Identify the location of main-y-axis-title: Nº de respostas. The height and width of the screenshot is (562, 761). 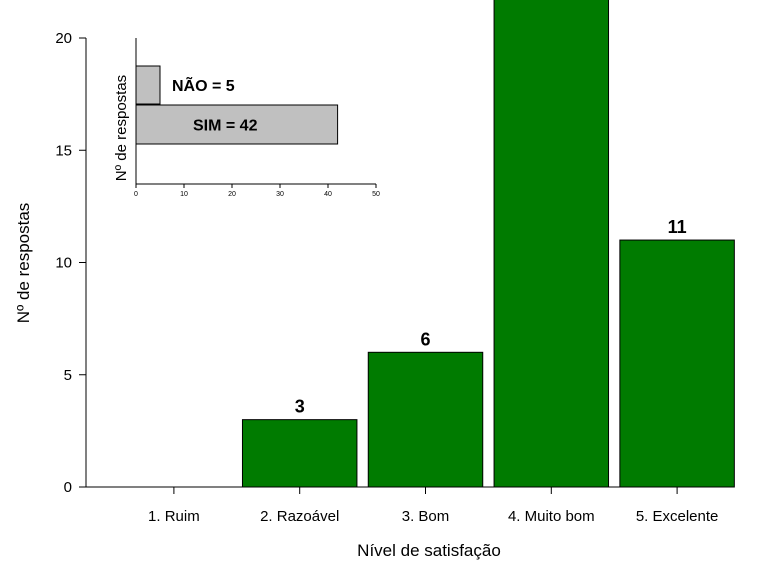
(23, 263).